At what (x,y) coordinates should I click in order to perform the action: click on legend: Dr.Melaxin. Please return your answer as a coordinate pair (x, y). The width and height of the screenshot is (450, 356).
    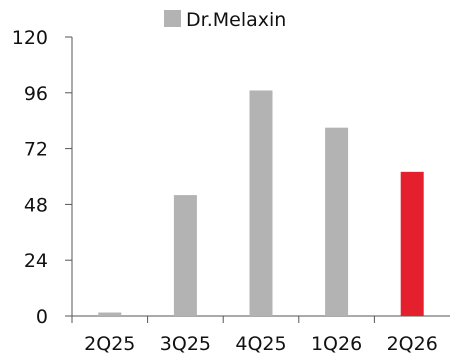
    Looking at the image, I should click on (225, 20).